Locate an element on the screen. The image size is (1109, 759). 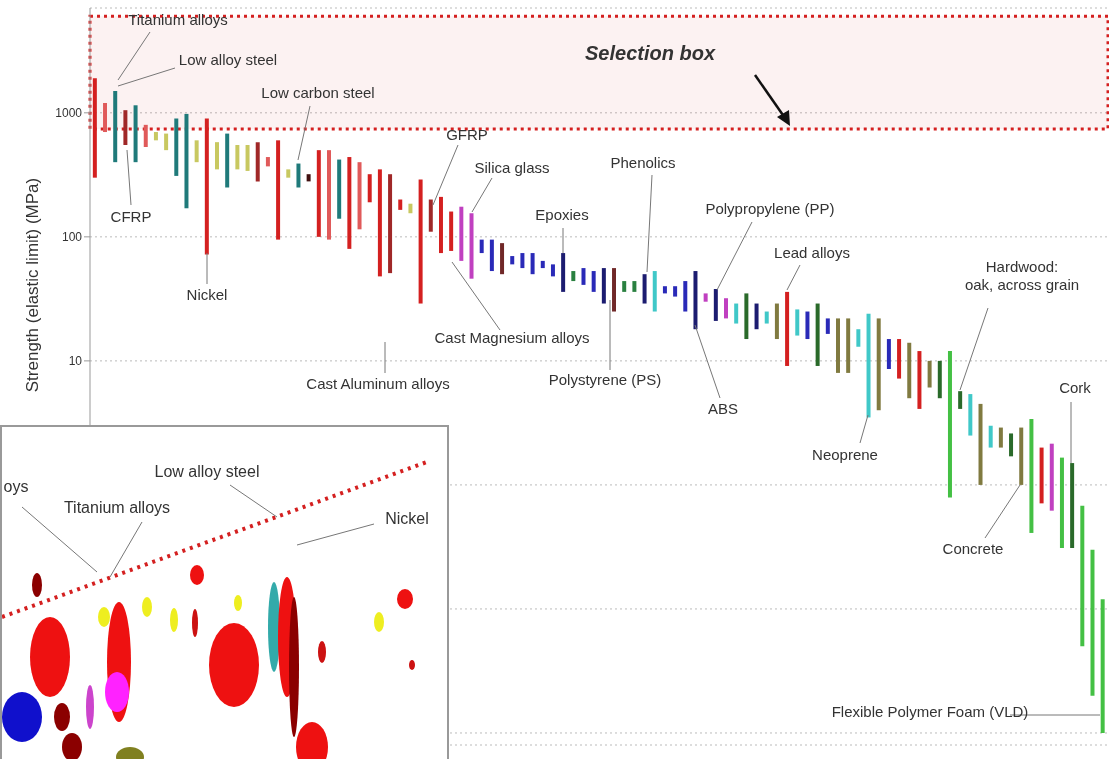
annotation: Polystyrene (PS) is located at coordinates (605, 379).